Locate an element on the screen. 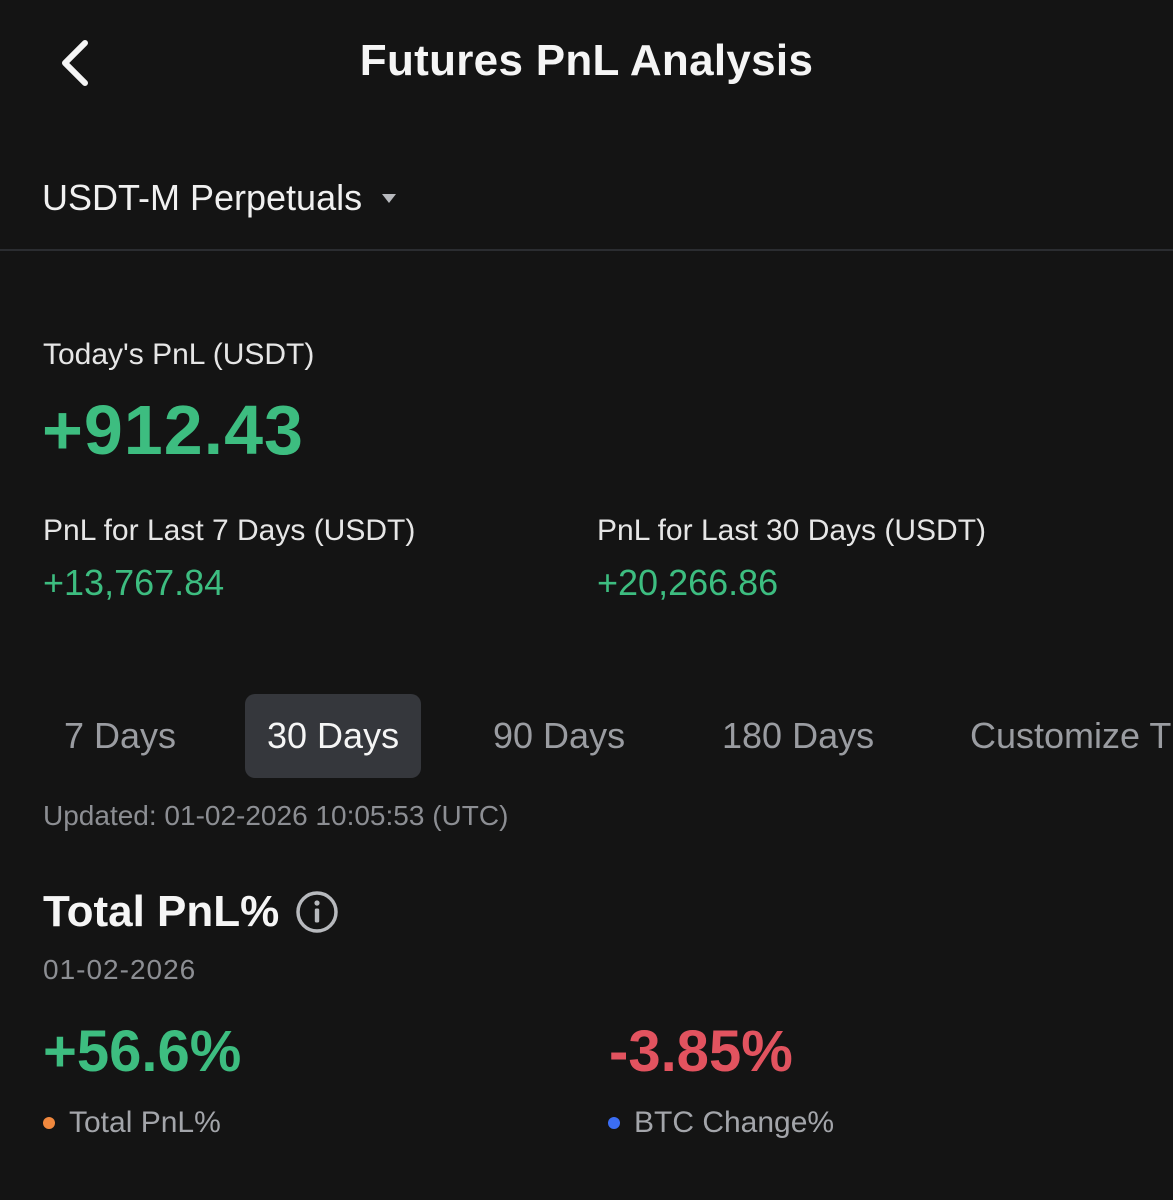 The image size is (1173, 1200). tab-7-days: 7 Days is located at coordinates (120, 735).